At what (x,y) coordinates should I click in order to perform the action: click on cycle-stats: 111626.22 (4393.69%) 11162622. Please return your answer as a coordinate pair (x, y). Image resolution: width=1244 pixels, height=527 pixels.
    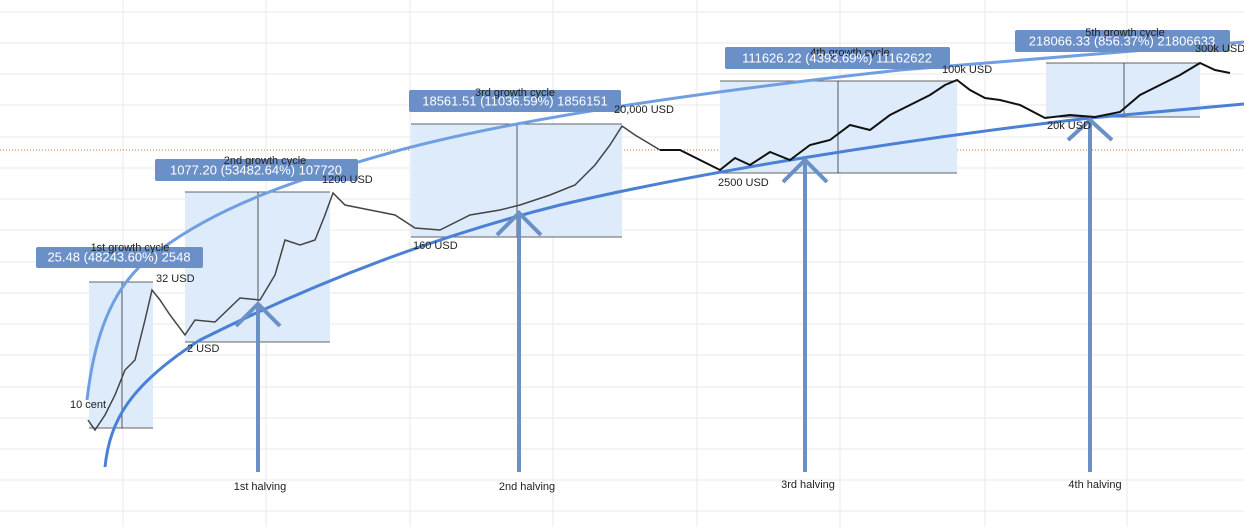
    Looking at the image, I should click on (837, 57).